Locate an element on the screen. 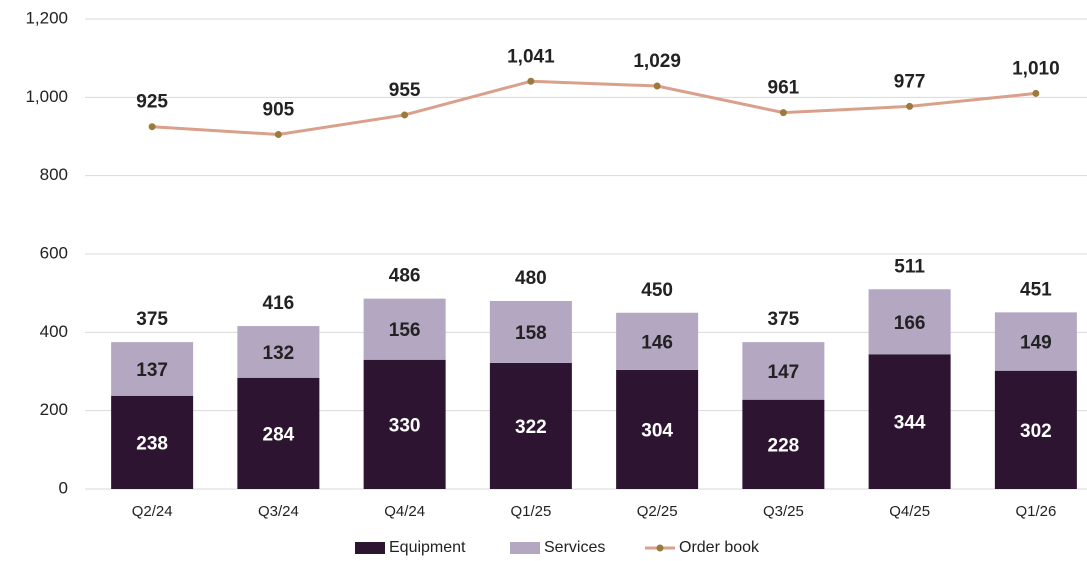 The width and height of the screenshot is (1087, 561). data-label: 961 is located at coordinates (784, 88).